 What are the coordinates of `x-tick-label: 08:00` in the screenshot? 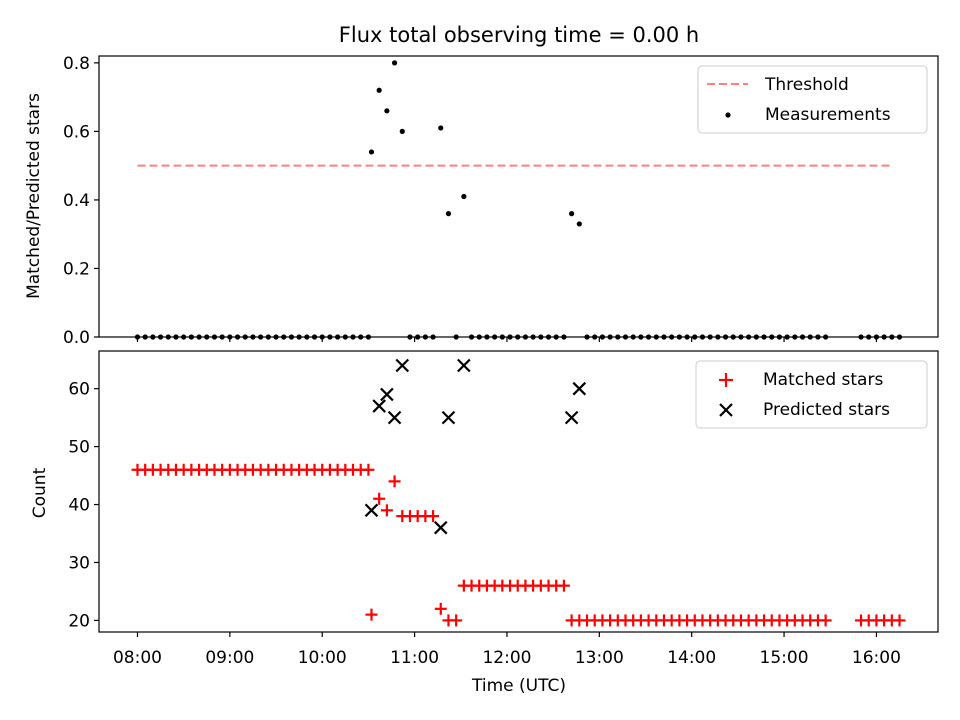 It's located at (137, 658).